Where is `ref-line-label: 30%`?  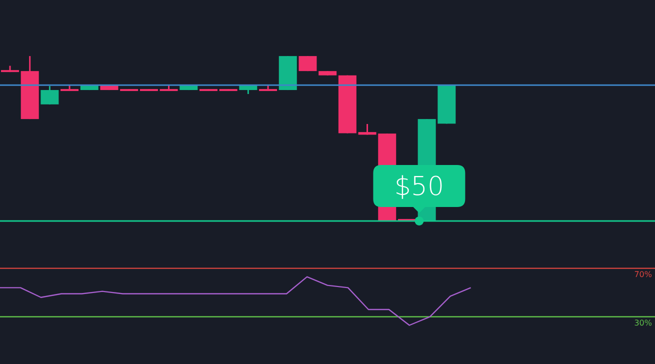 ref-line-label: 30% is located at coordinates (643, 323).